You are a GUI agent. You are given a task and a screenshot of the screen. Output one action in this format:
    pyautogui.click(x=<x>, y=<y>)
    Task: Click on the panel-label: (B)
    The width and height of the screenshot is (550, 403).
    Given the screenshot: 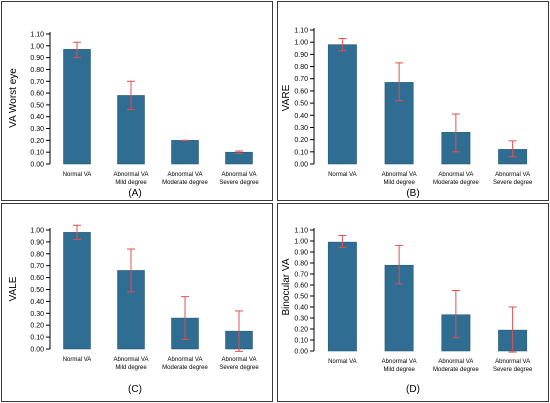 What is the action you would take?
    pyautogui.click(x=412, y=193)
    